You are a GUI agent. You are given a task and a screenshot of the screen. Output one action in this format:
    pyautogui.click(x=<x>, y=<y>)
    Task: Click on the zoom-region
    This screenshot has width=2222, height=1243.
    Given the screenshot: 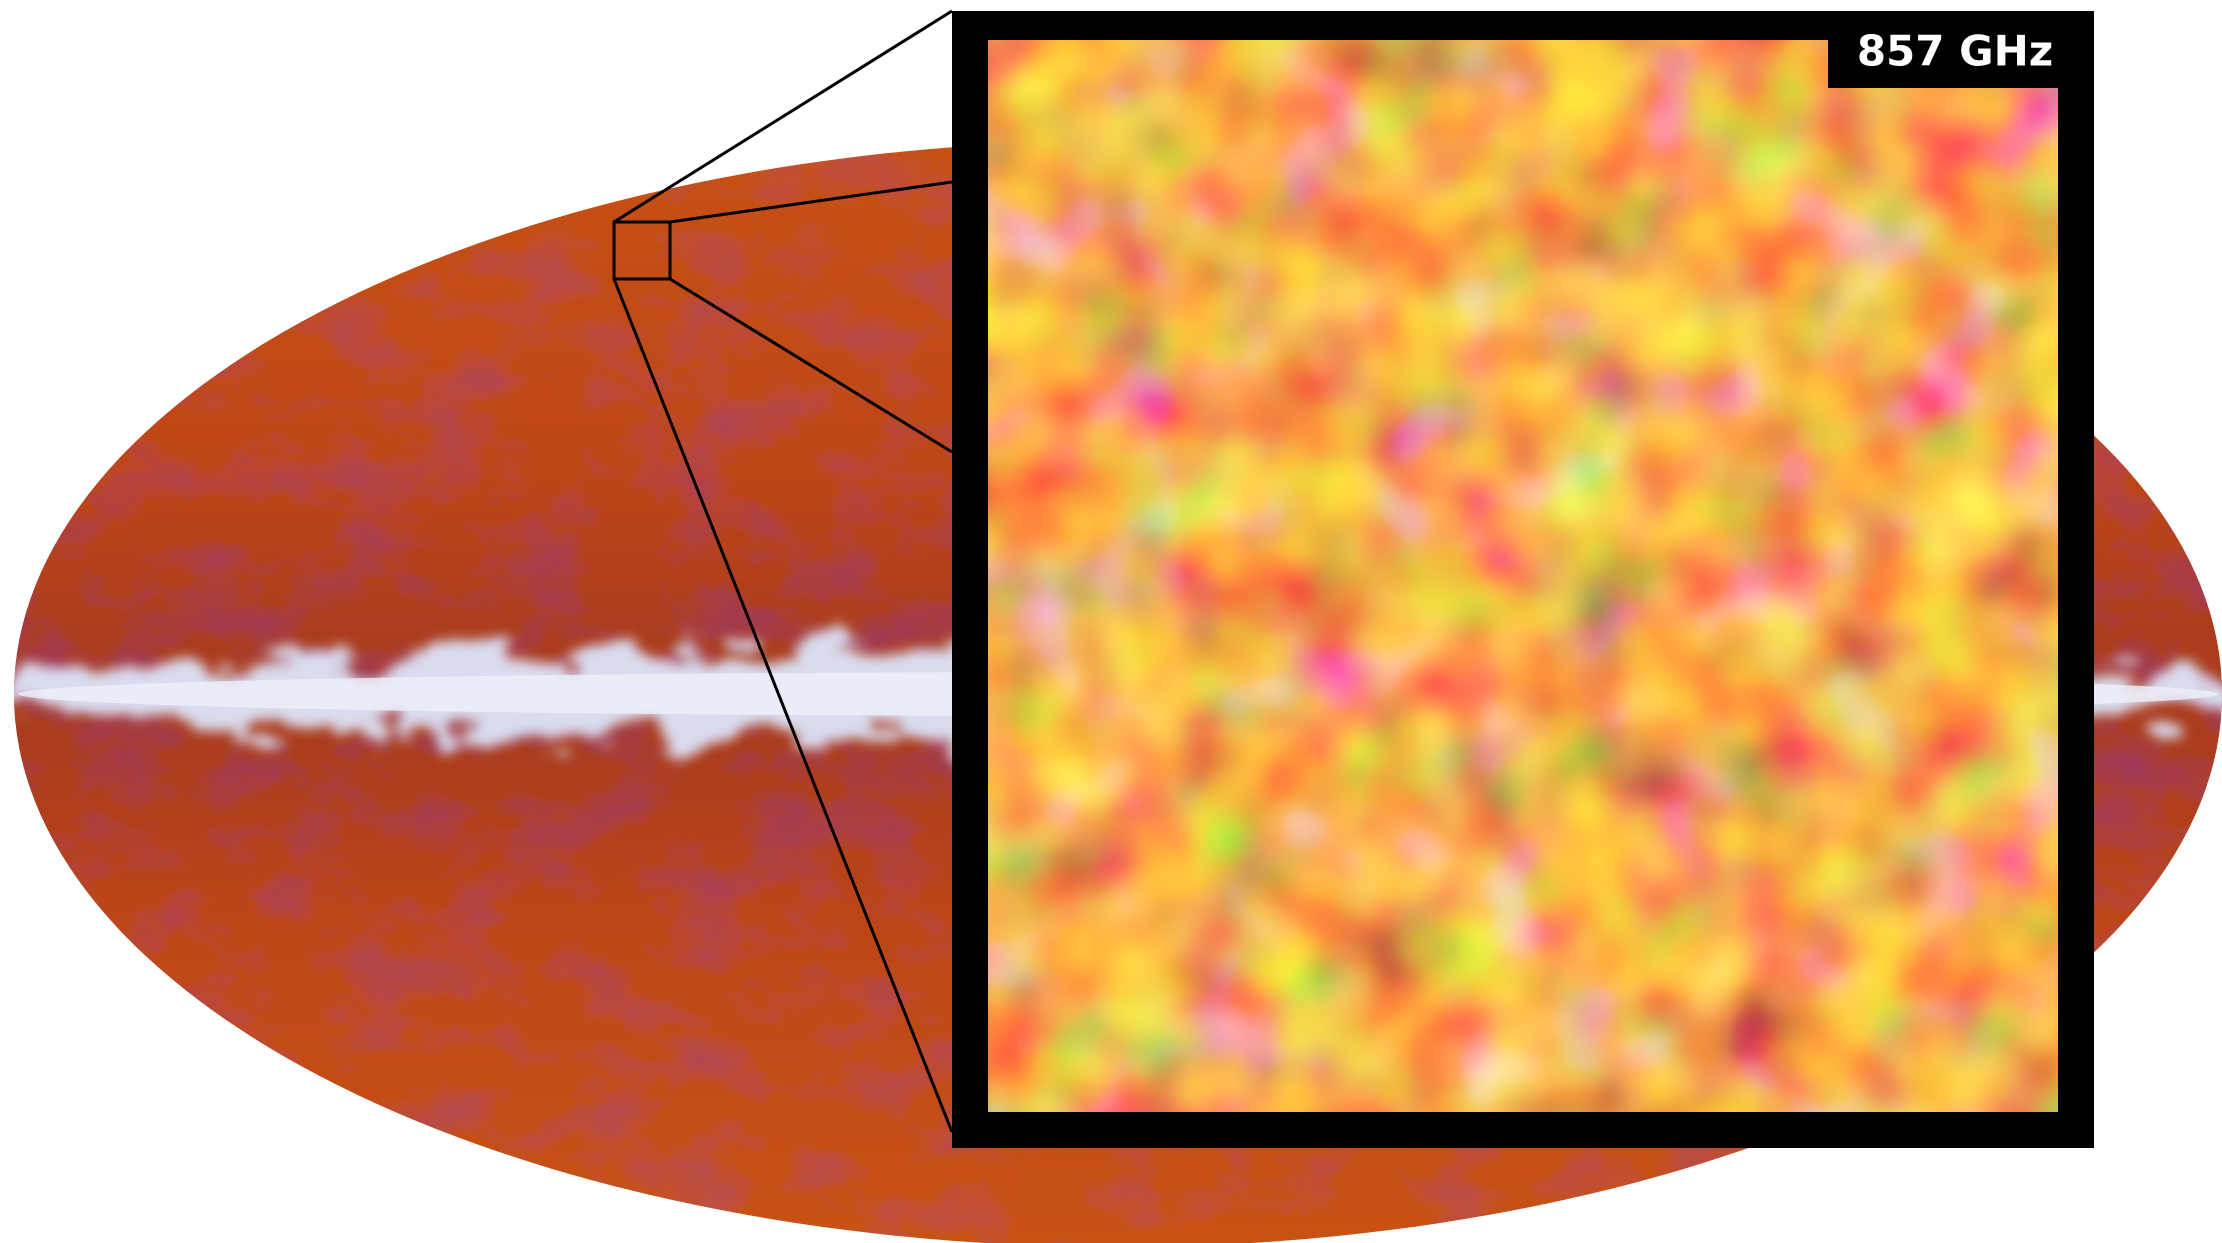 What is the action you would take?
    pyautogui.click(x=642, y=250)
    